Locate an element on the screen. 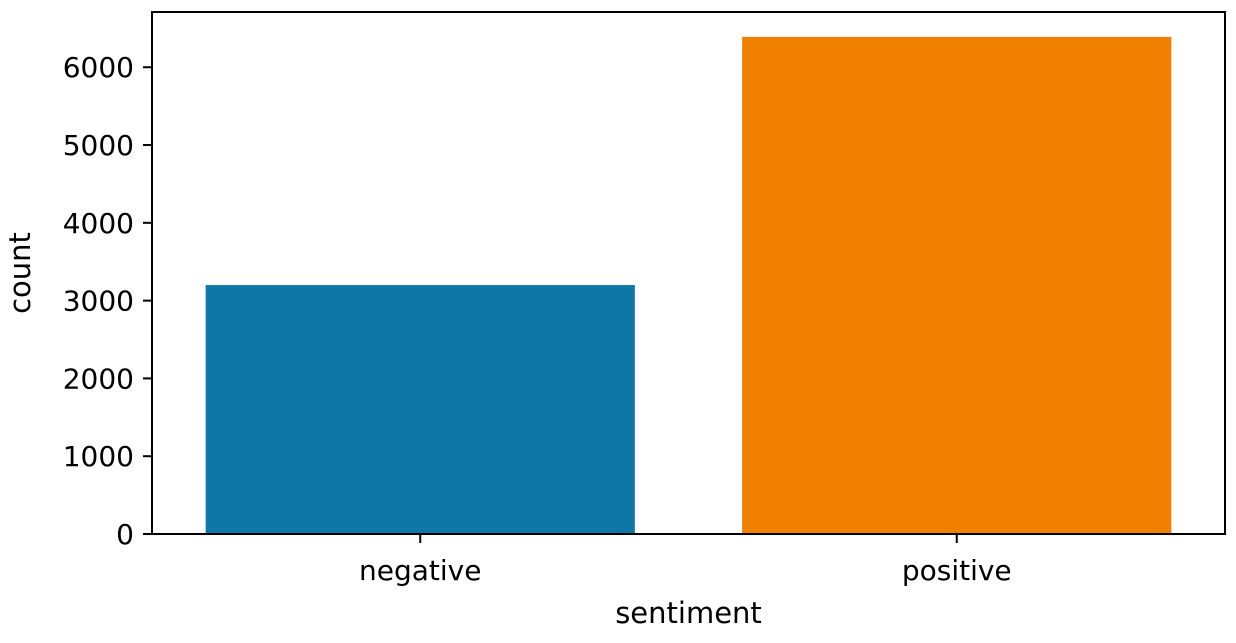 The height and width of the screenshot is (643, 1236). y-tick-label: 4000 is located at coordinates (98, 223).